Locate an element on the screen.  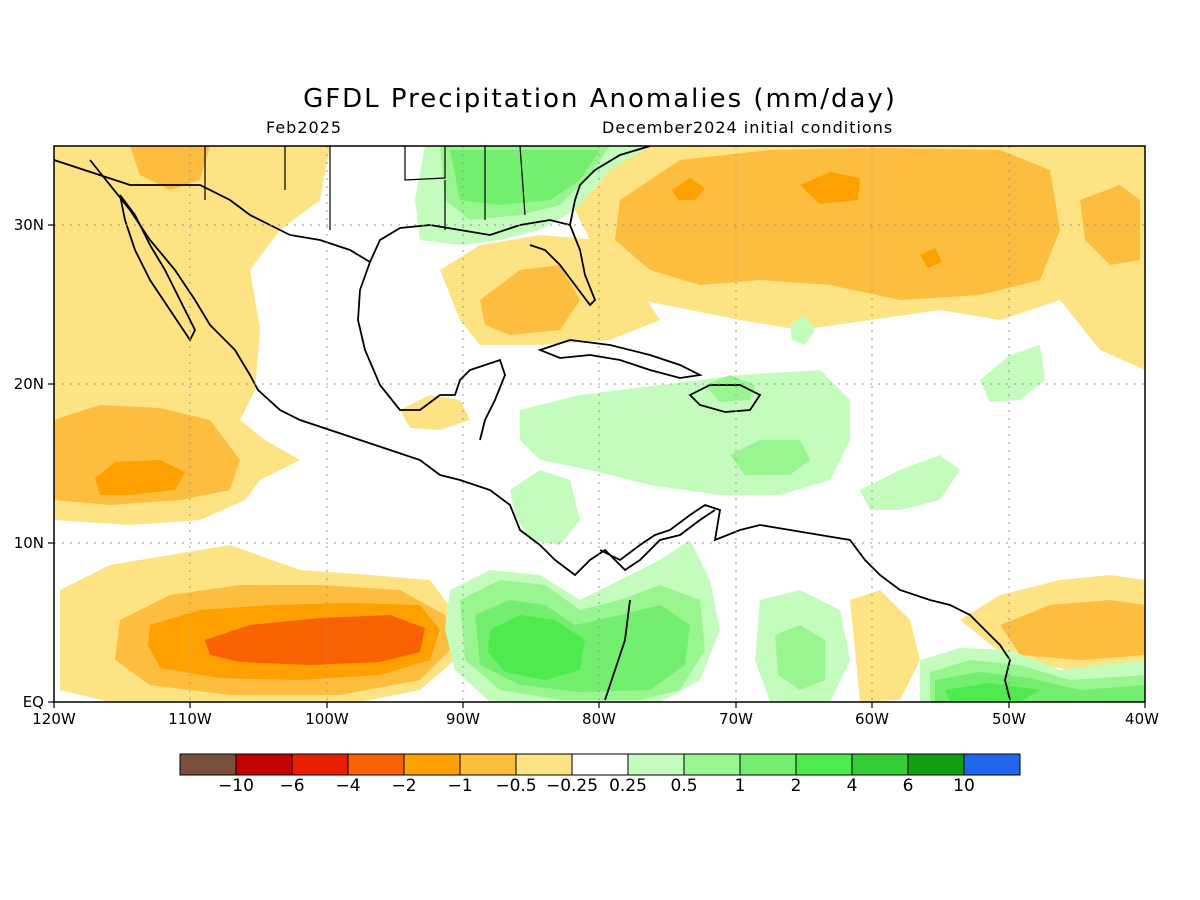
dry-medium-gulf is located at coordinates (530, 300).